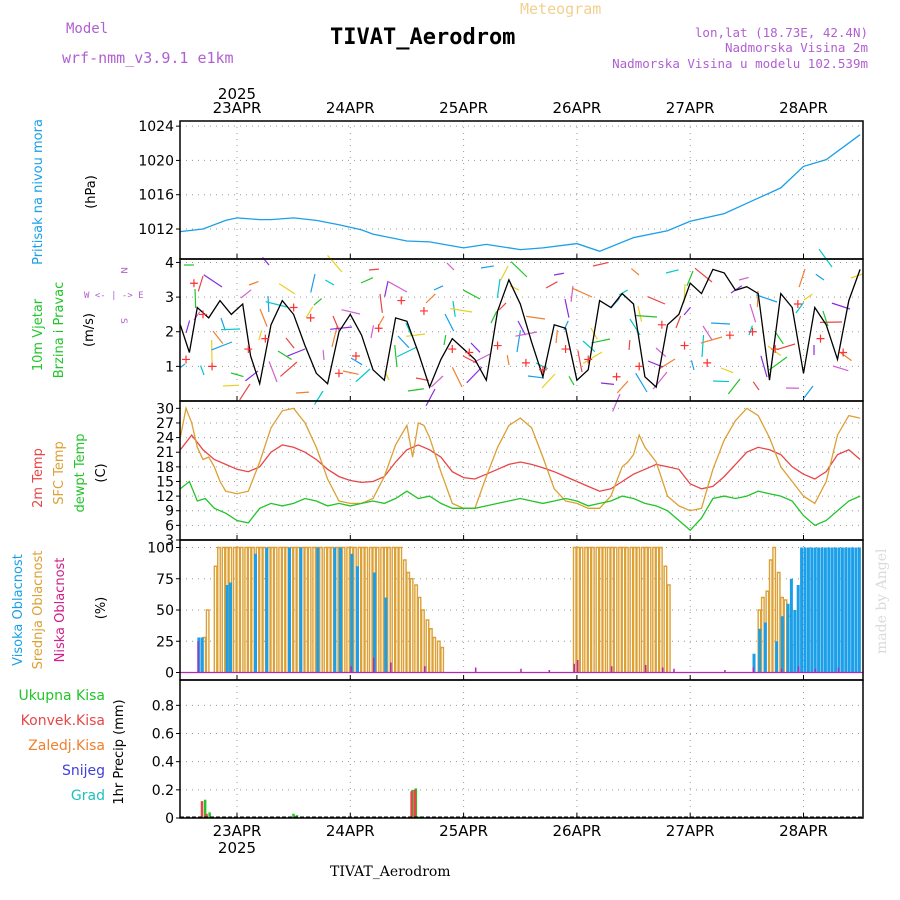 This screenshot has height=900, width=900. Describe the element at coordinates (169, 512) in the screenshot. I see `y-tick-label: 9` at that location.